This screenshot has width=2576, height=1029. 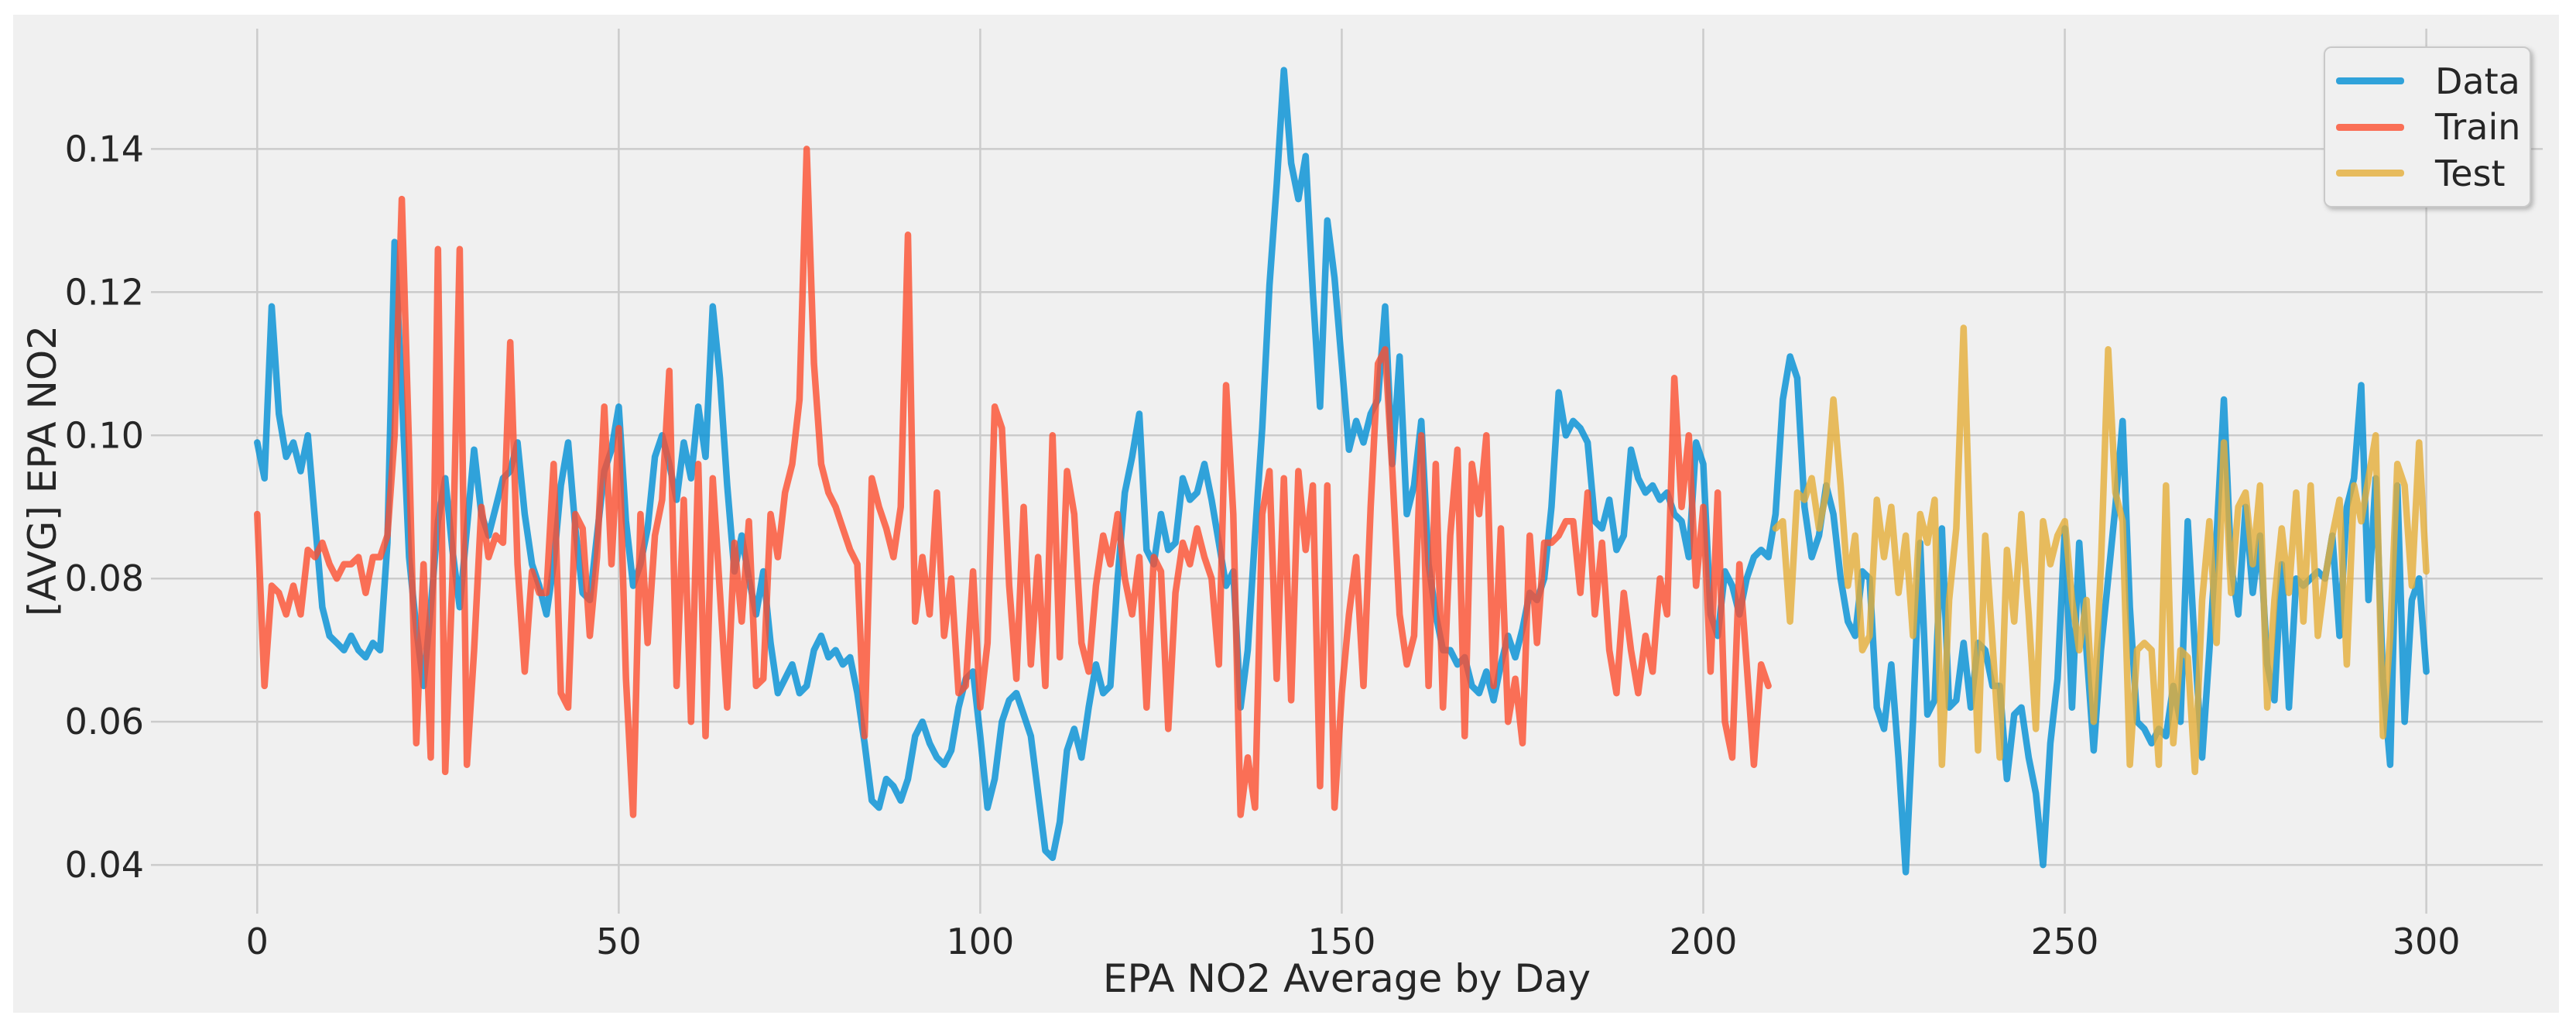 What do you see at coordinates (104, 149) in the screenshot?
I see `y-tick-label: 0.14` at bounding box center [104, 149].